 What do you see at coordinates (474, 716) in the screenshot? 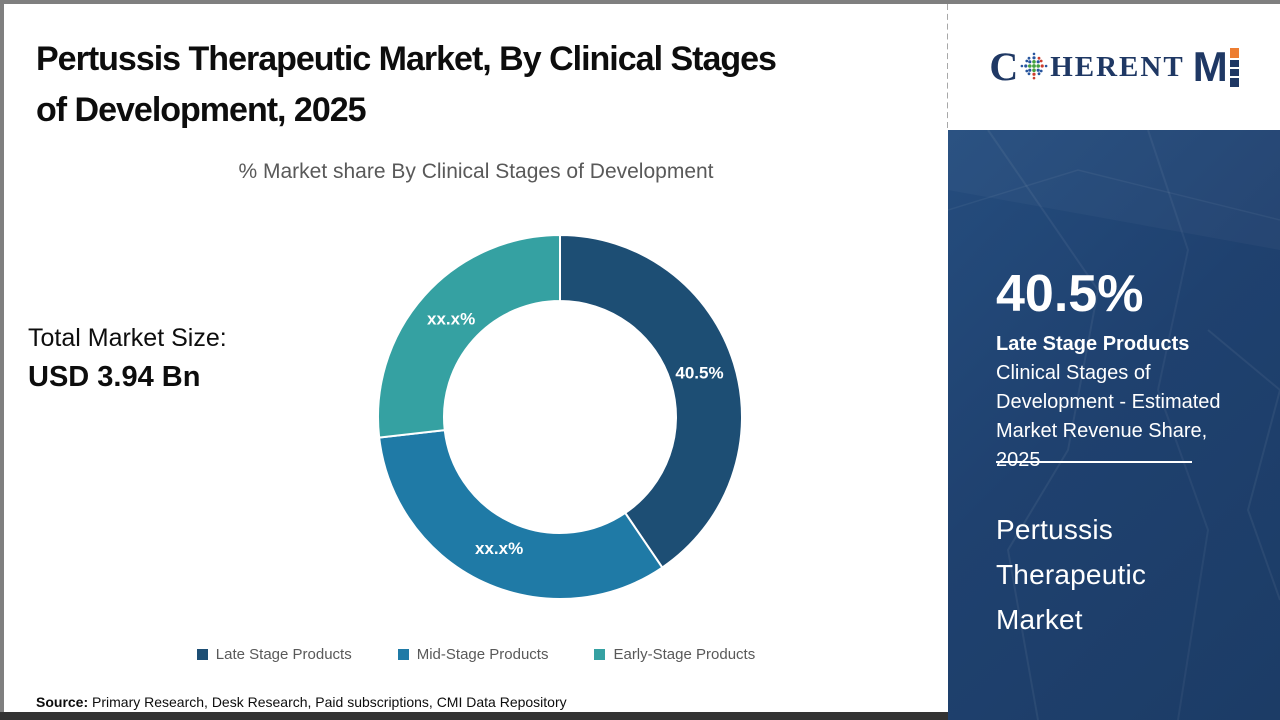
I see `frame-border-bottom` at bounding box center [474, 716].